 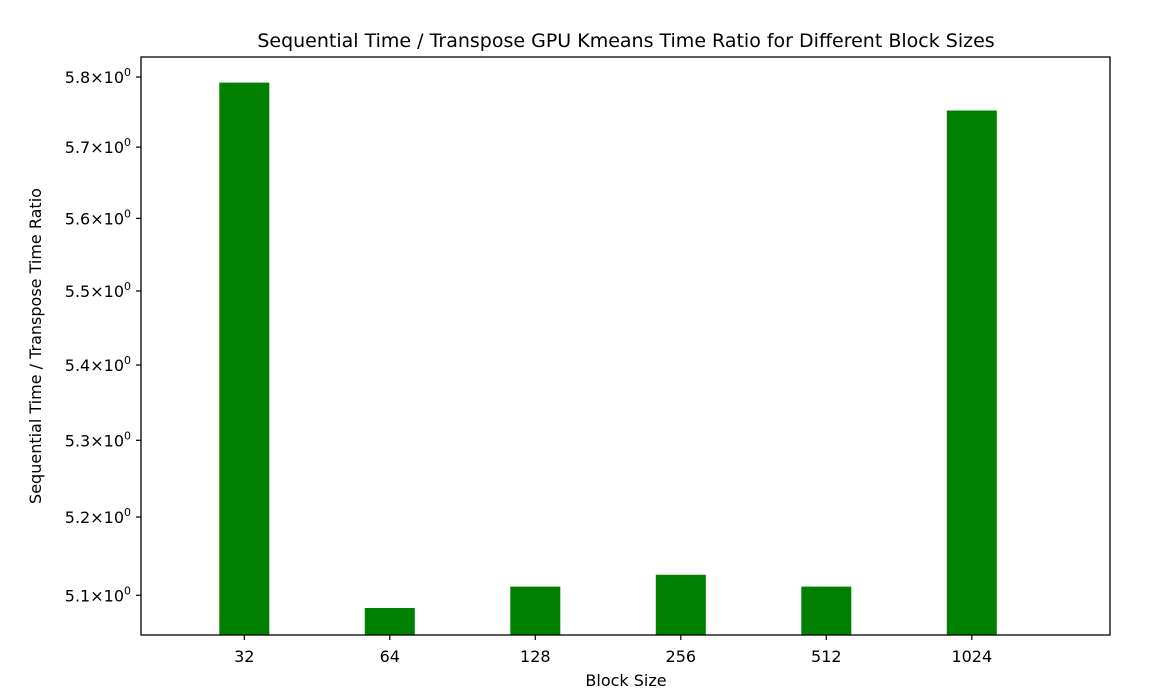 I want to click on y-axis-label: Sequential Time / Transpose Time Ratio, so click(x=35, y=346).